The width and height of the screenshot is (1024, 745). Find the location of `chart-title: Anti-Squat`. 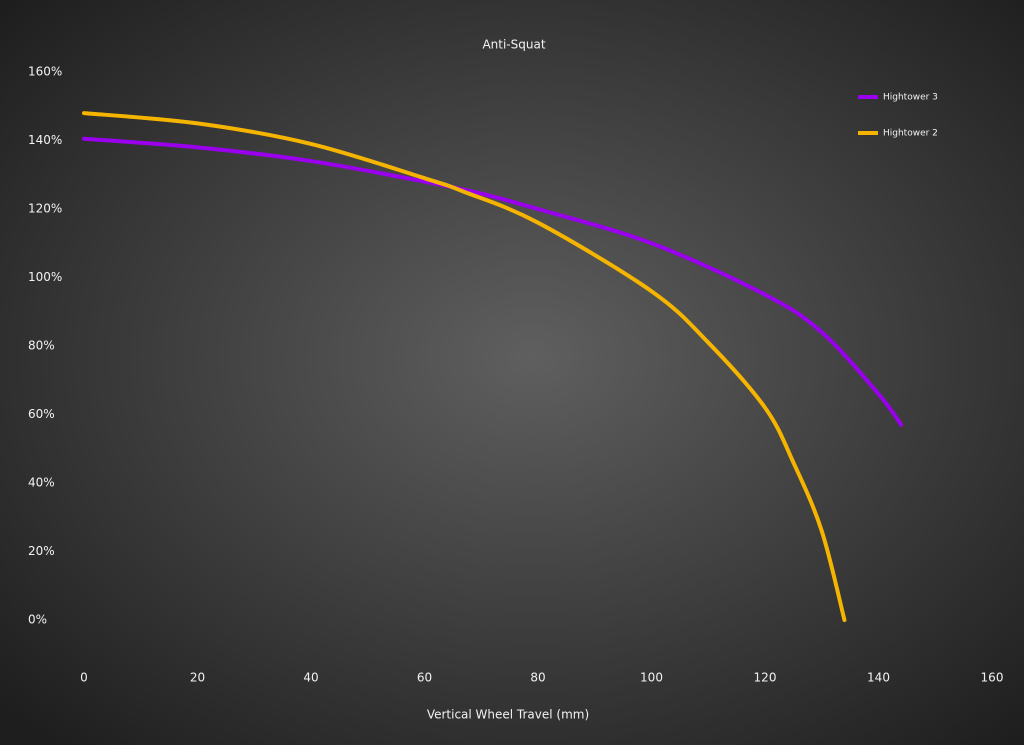

chart-title: Anti-Squat is located at coordinates (513, 45).